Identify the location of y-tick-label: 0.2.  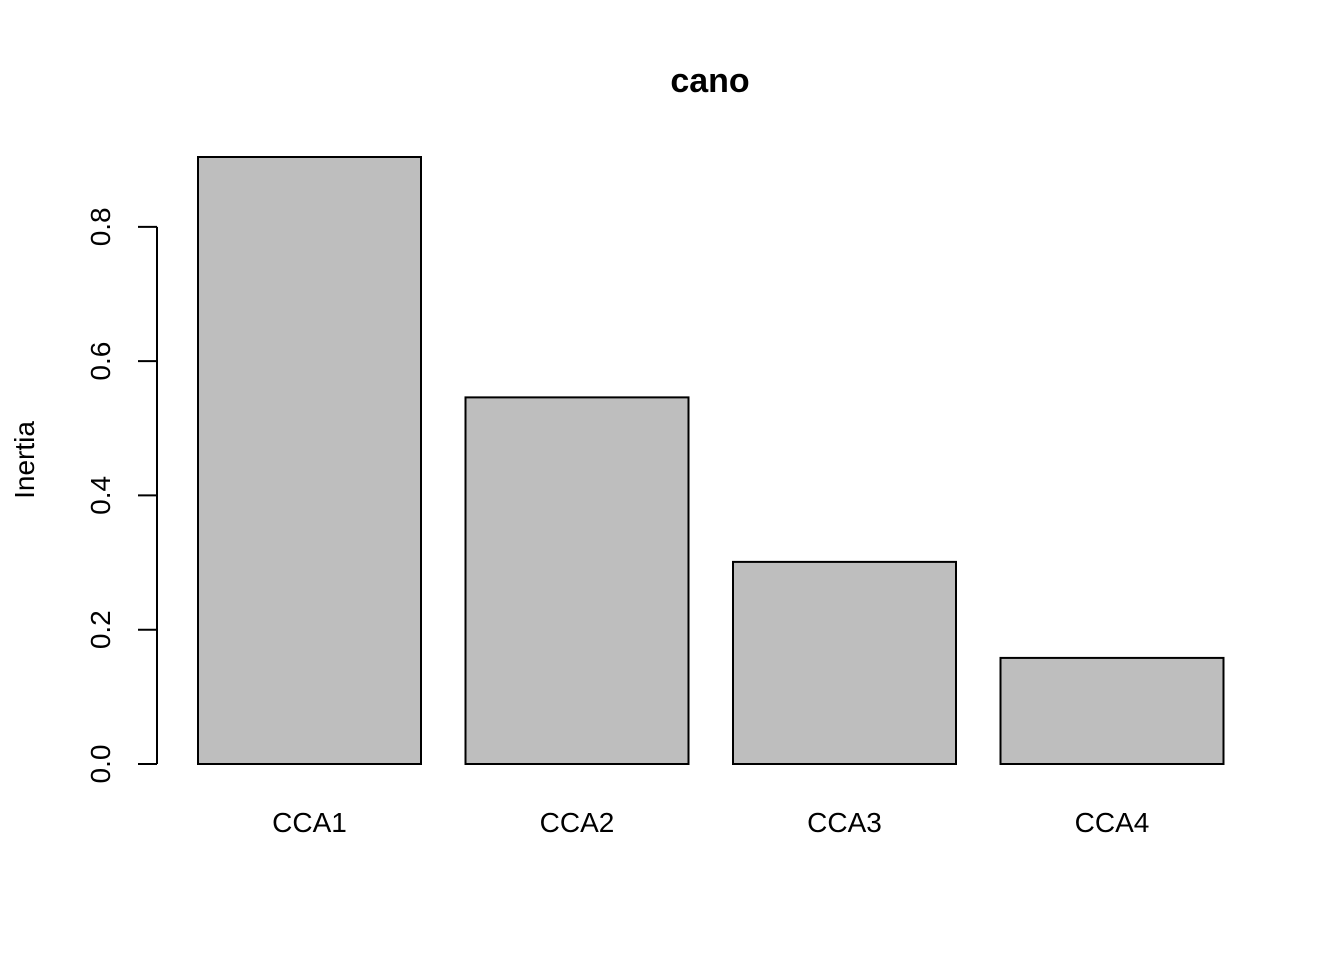
(100, 629).